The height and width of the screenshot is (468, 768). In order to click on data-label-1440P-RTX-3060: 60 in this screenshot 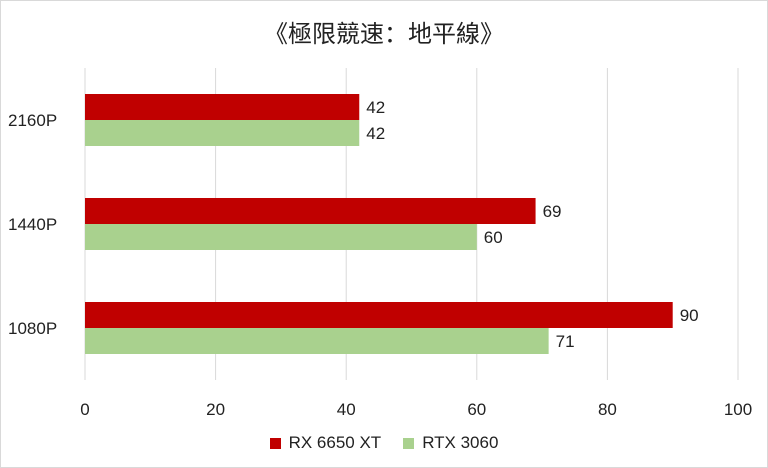, I will do `click(493, 237)`.